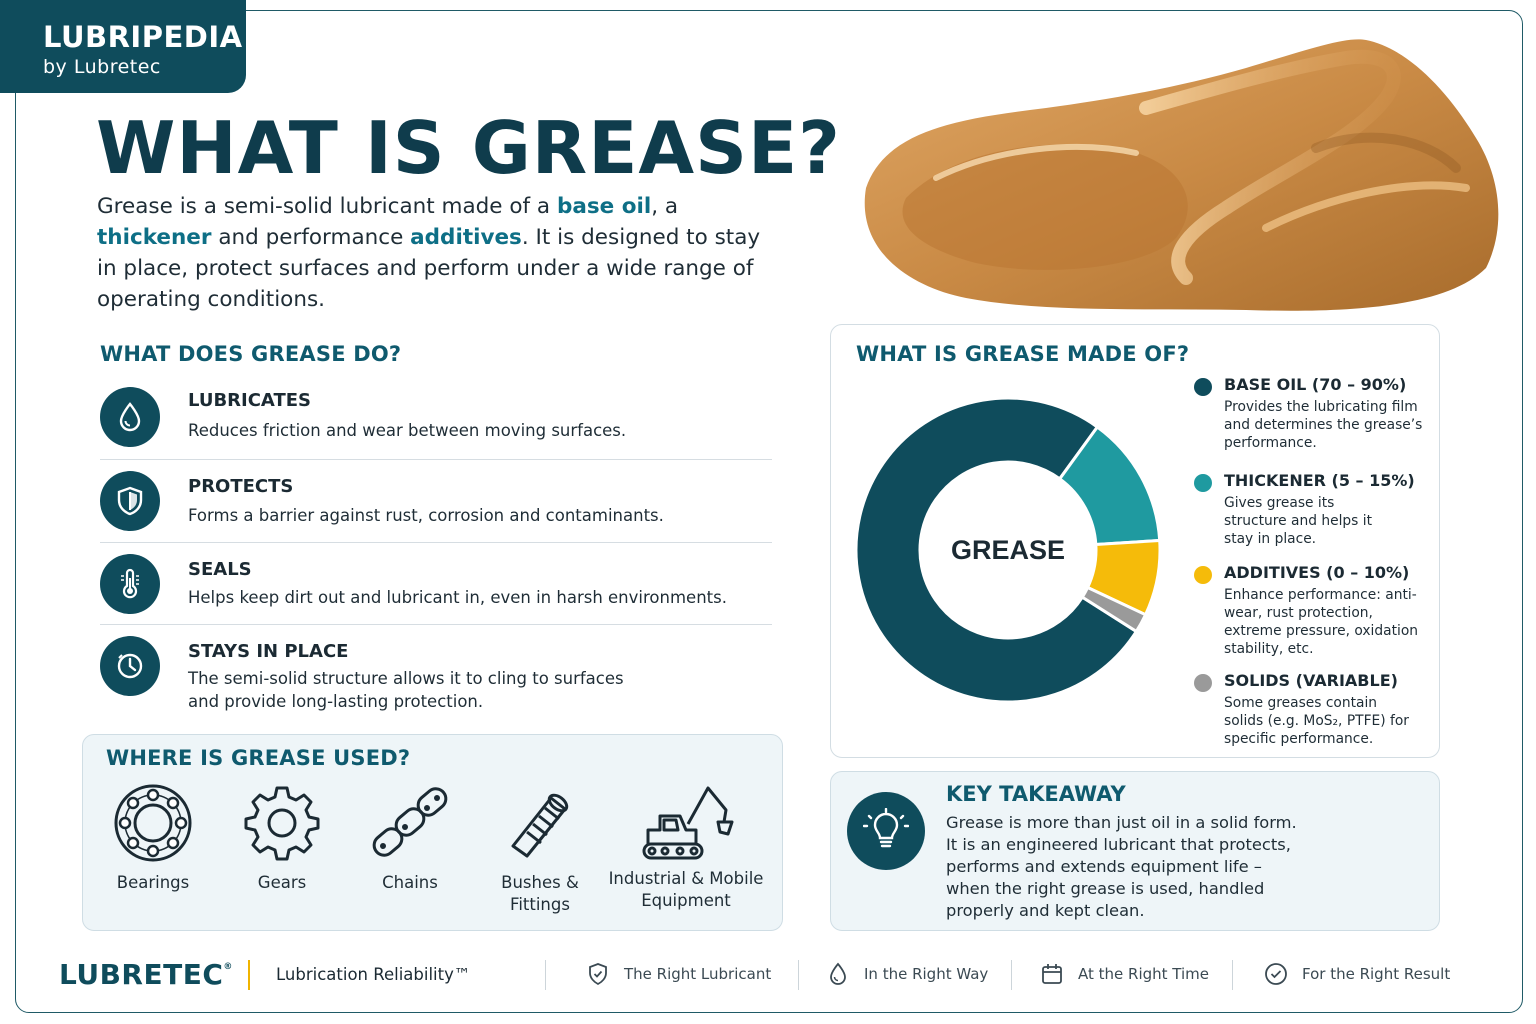 This screenshot has height=1024, width=1536. What do you see at coordinates (130, 666) in the screenshot?
I see `clock-icon` at bounding box center [130, 666].